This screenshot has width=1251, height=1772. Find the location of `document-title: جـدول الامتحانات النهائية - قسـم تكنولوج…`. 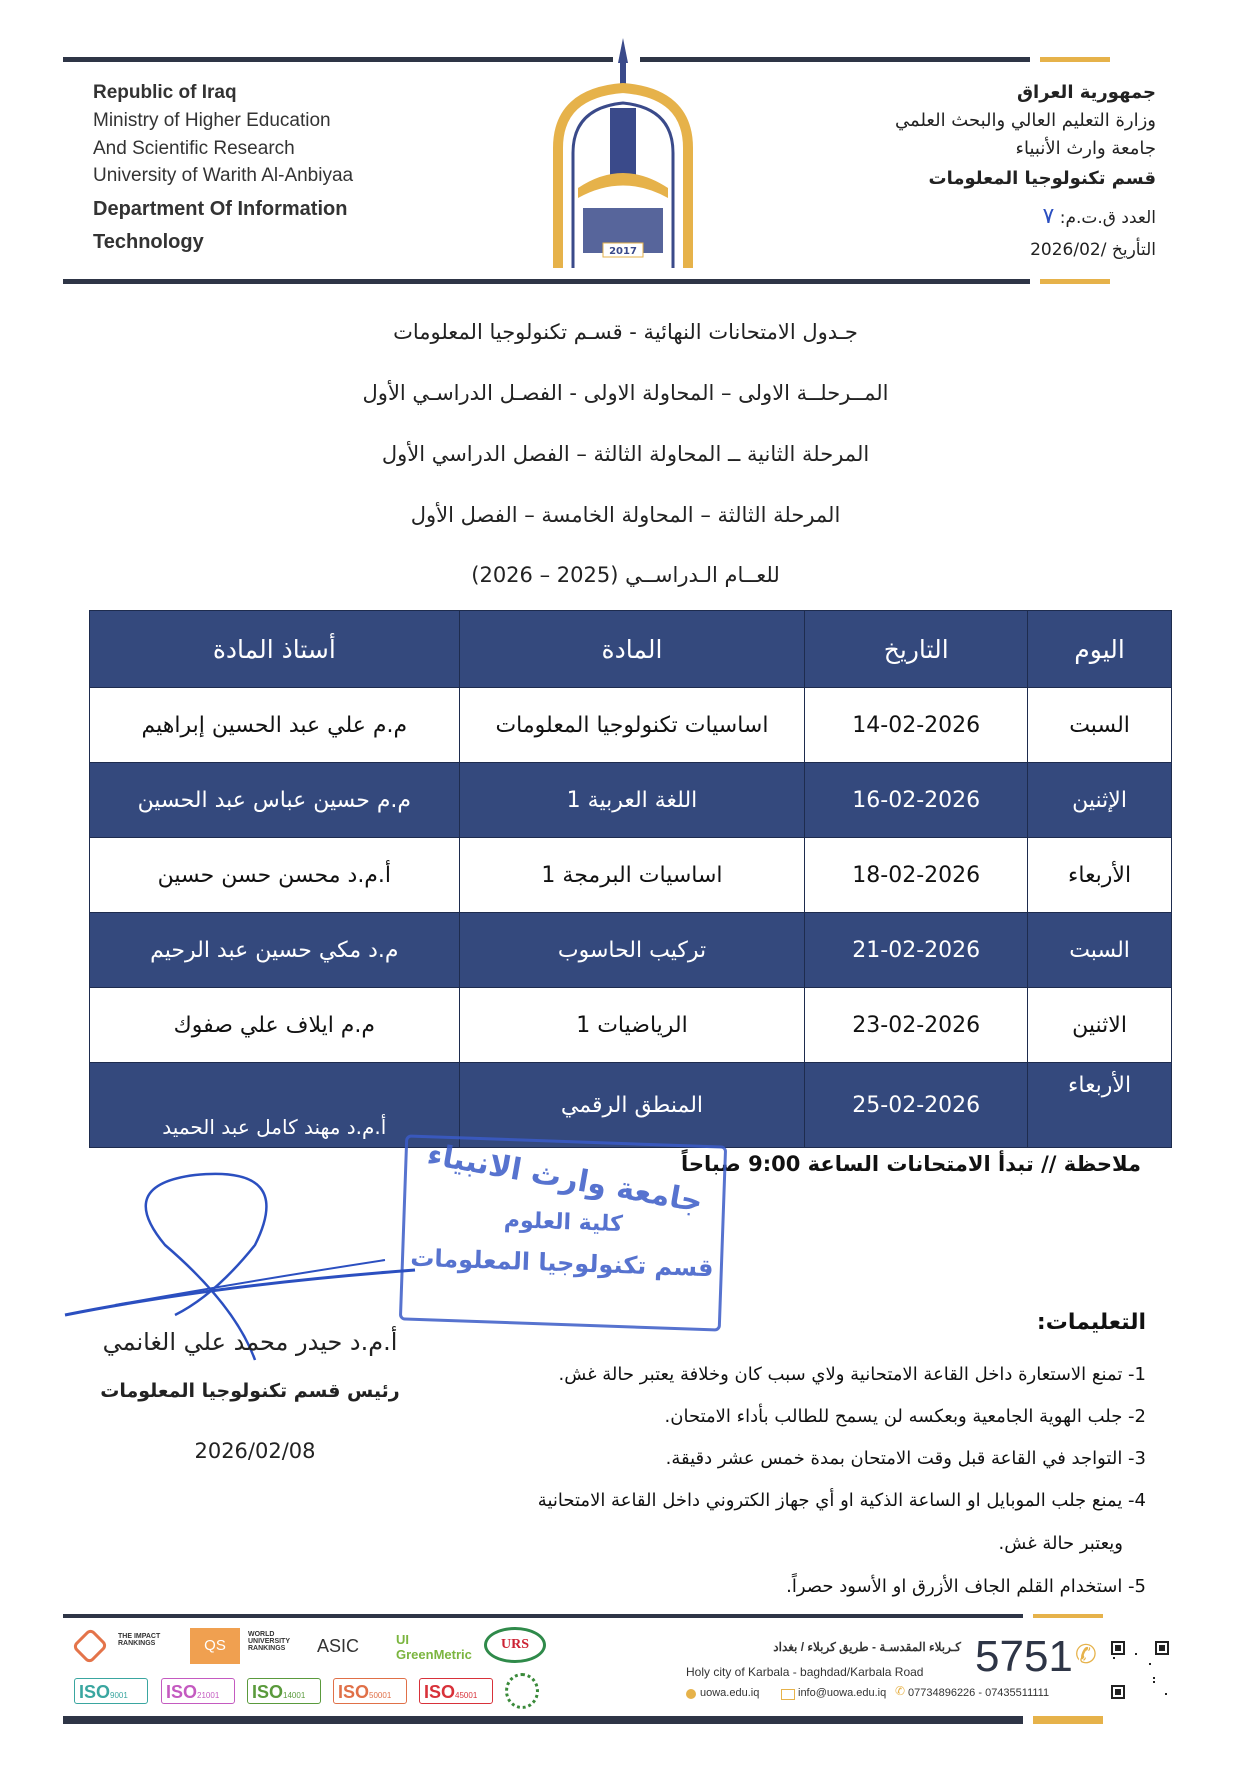

document-title: جـدول الامتحانات النهائية - قسـم تكنولوج… is located at coordinates (625, 332).